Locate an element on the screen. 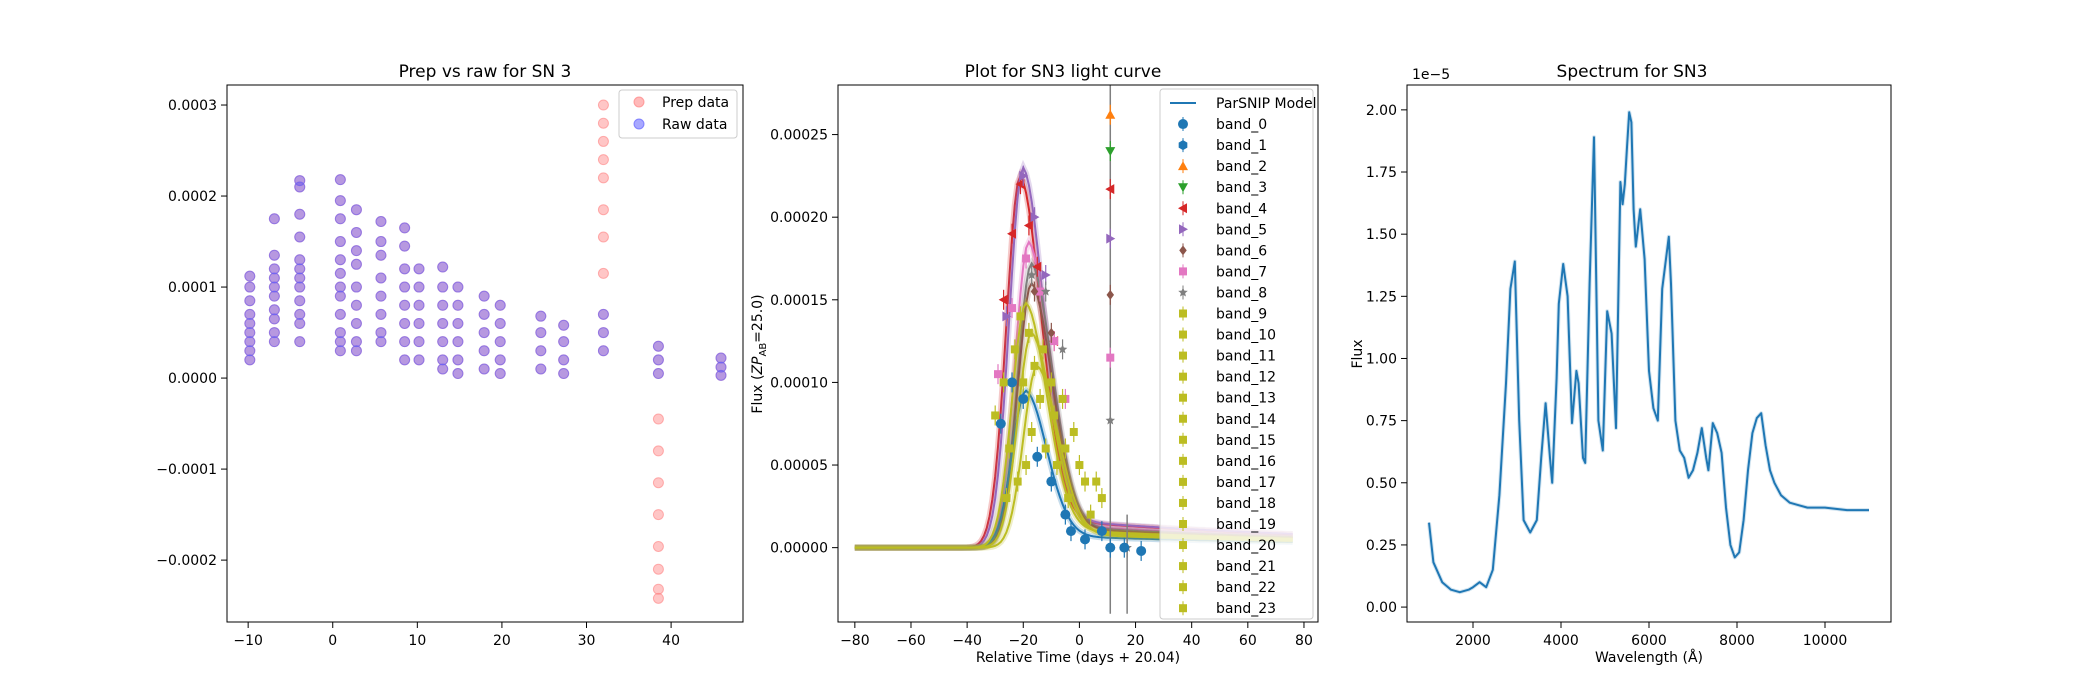  legend-label: band_22 is located at coordinates (1246, 588).